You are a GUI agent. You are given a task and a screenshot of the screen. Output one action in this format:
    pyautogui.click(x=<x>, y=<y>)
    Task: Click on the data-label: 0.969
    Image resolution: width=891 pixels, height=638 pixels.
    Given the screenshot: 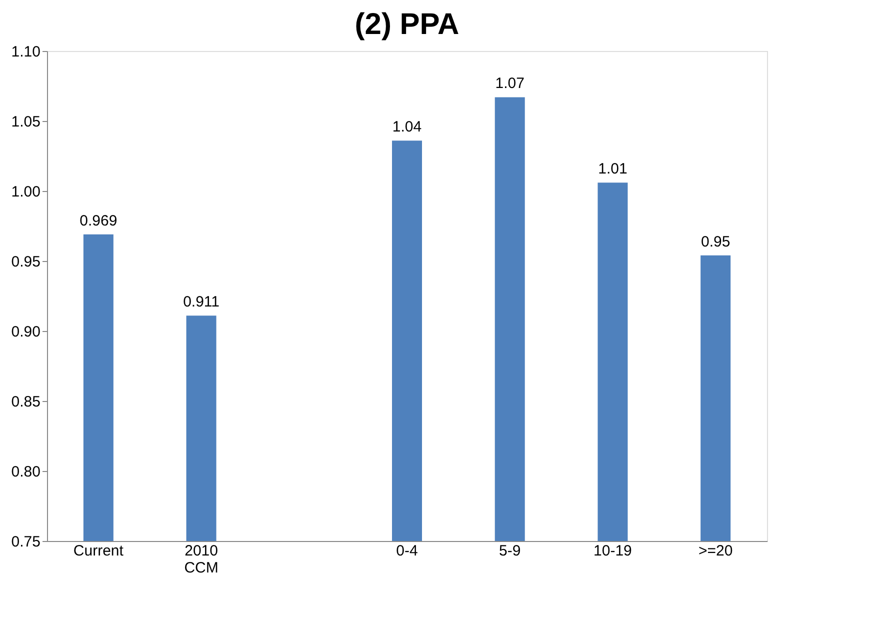 What is the action you would take?
    pyautogui.click(x=99, y=221)
    